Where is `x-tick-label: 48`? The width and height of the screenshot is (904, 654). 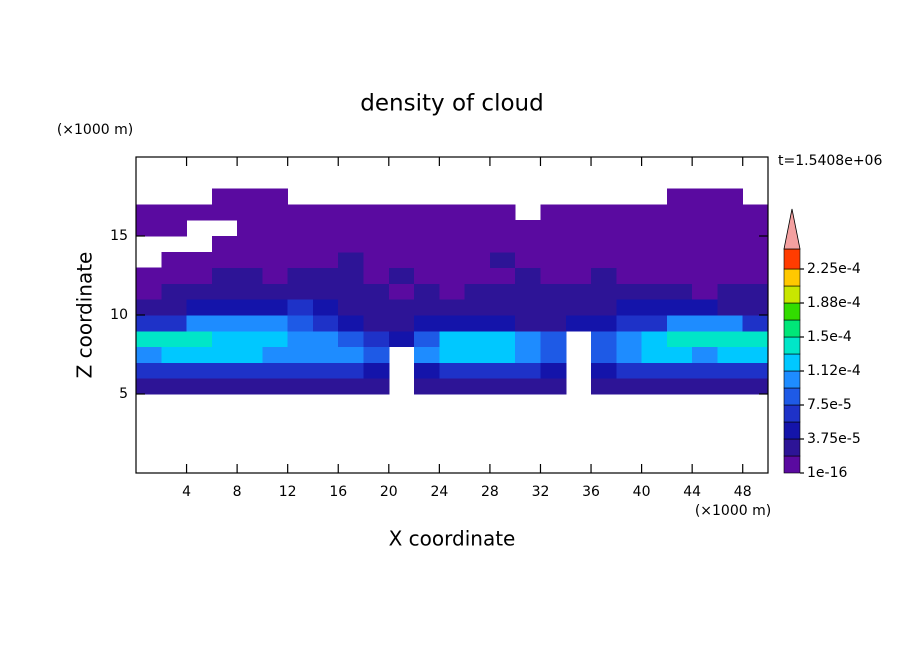
x-tick-label: 48 is located at coordinates (743, 492).